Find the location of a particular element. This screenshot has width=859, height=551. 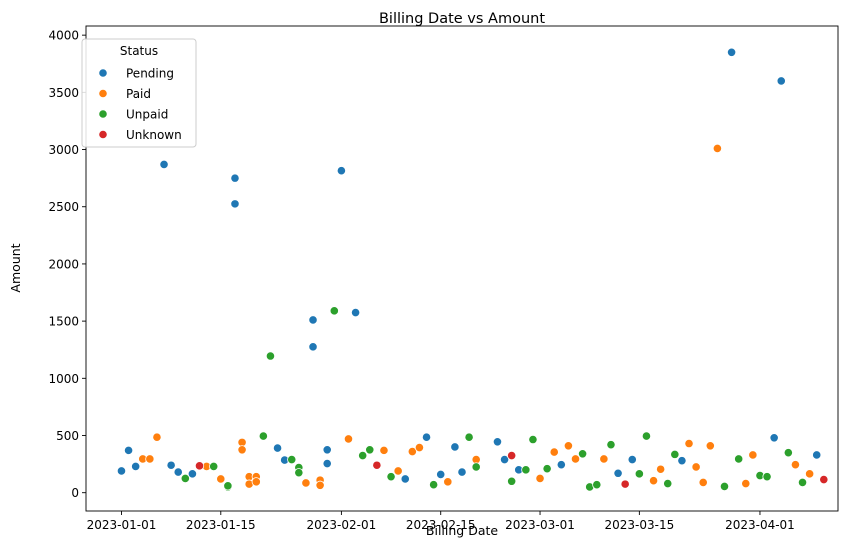

x-tick-label: 2023-03-01 is located at coordinates (540, 525).